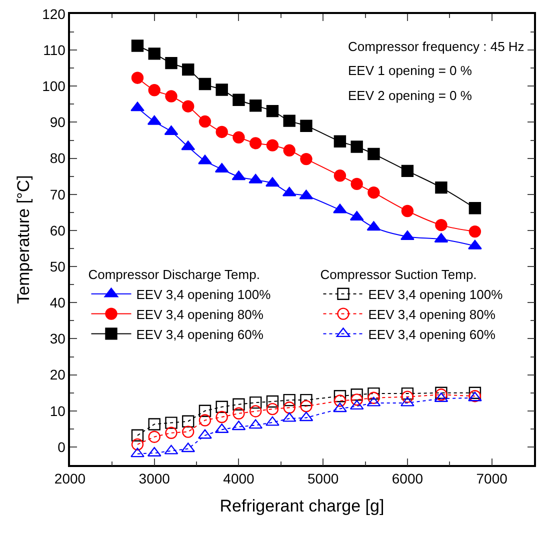 Image resolution: width=540 pixels, height=536 pixels. What do you see at coordinates (302, 506) in the screenshot?
I see `x-axis-title: Refrigerant charge [g]` at bounding box center [302, 506].